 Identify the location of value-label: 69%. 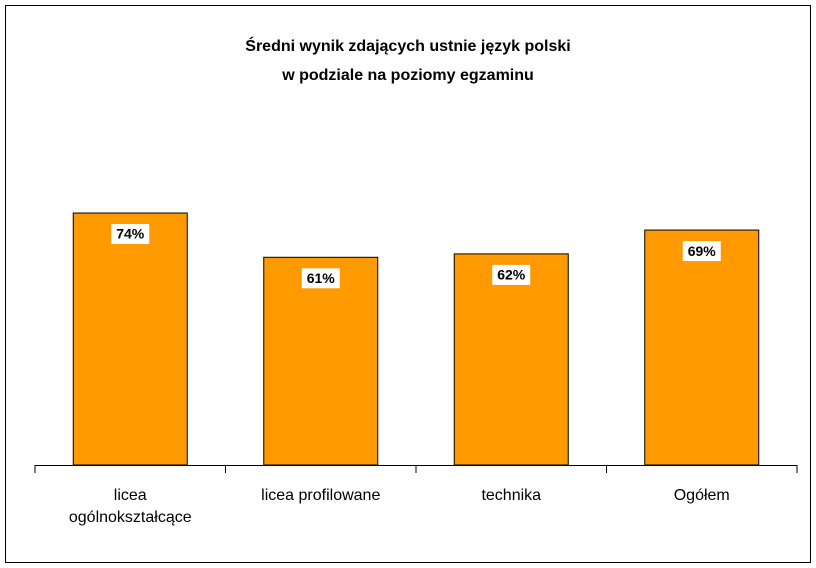
(702, 251).